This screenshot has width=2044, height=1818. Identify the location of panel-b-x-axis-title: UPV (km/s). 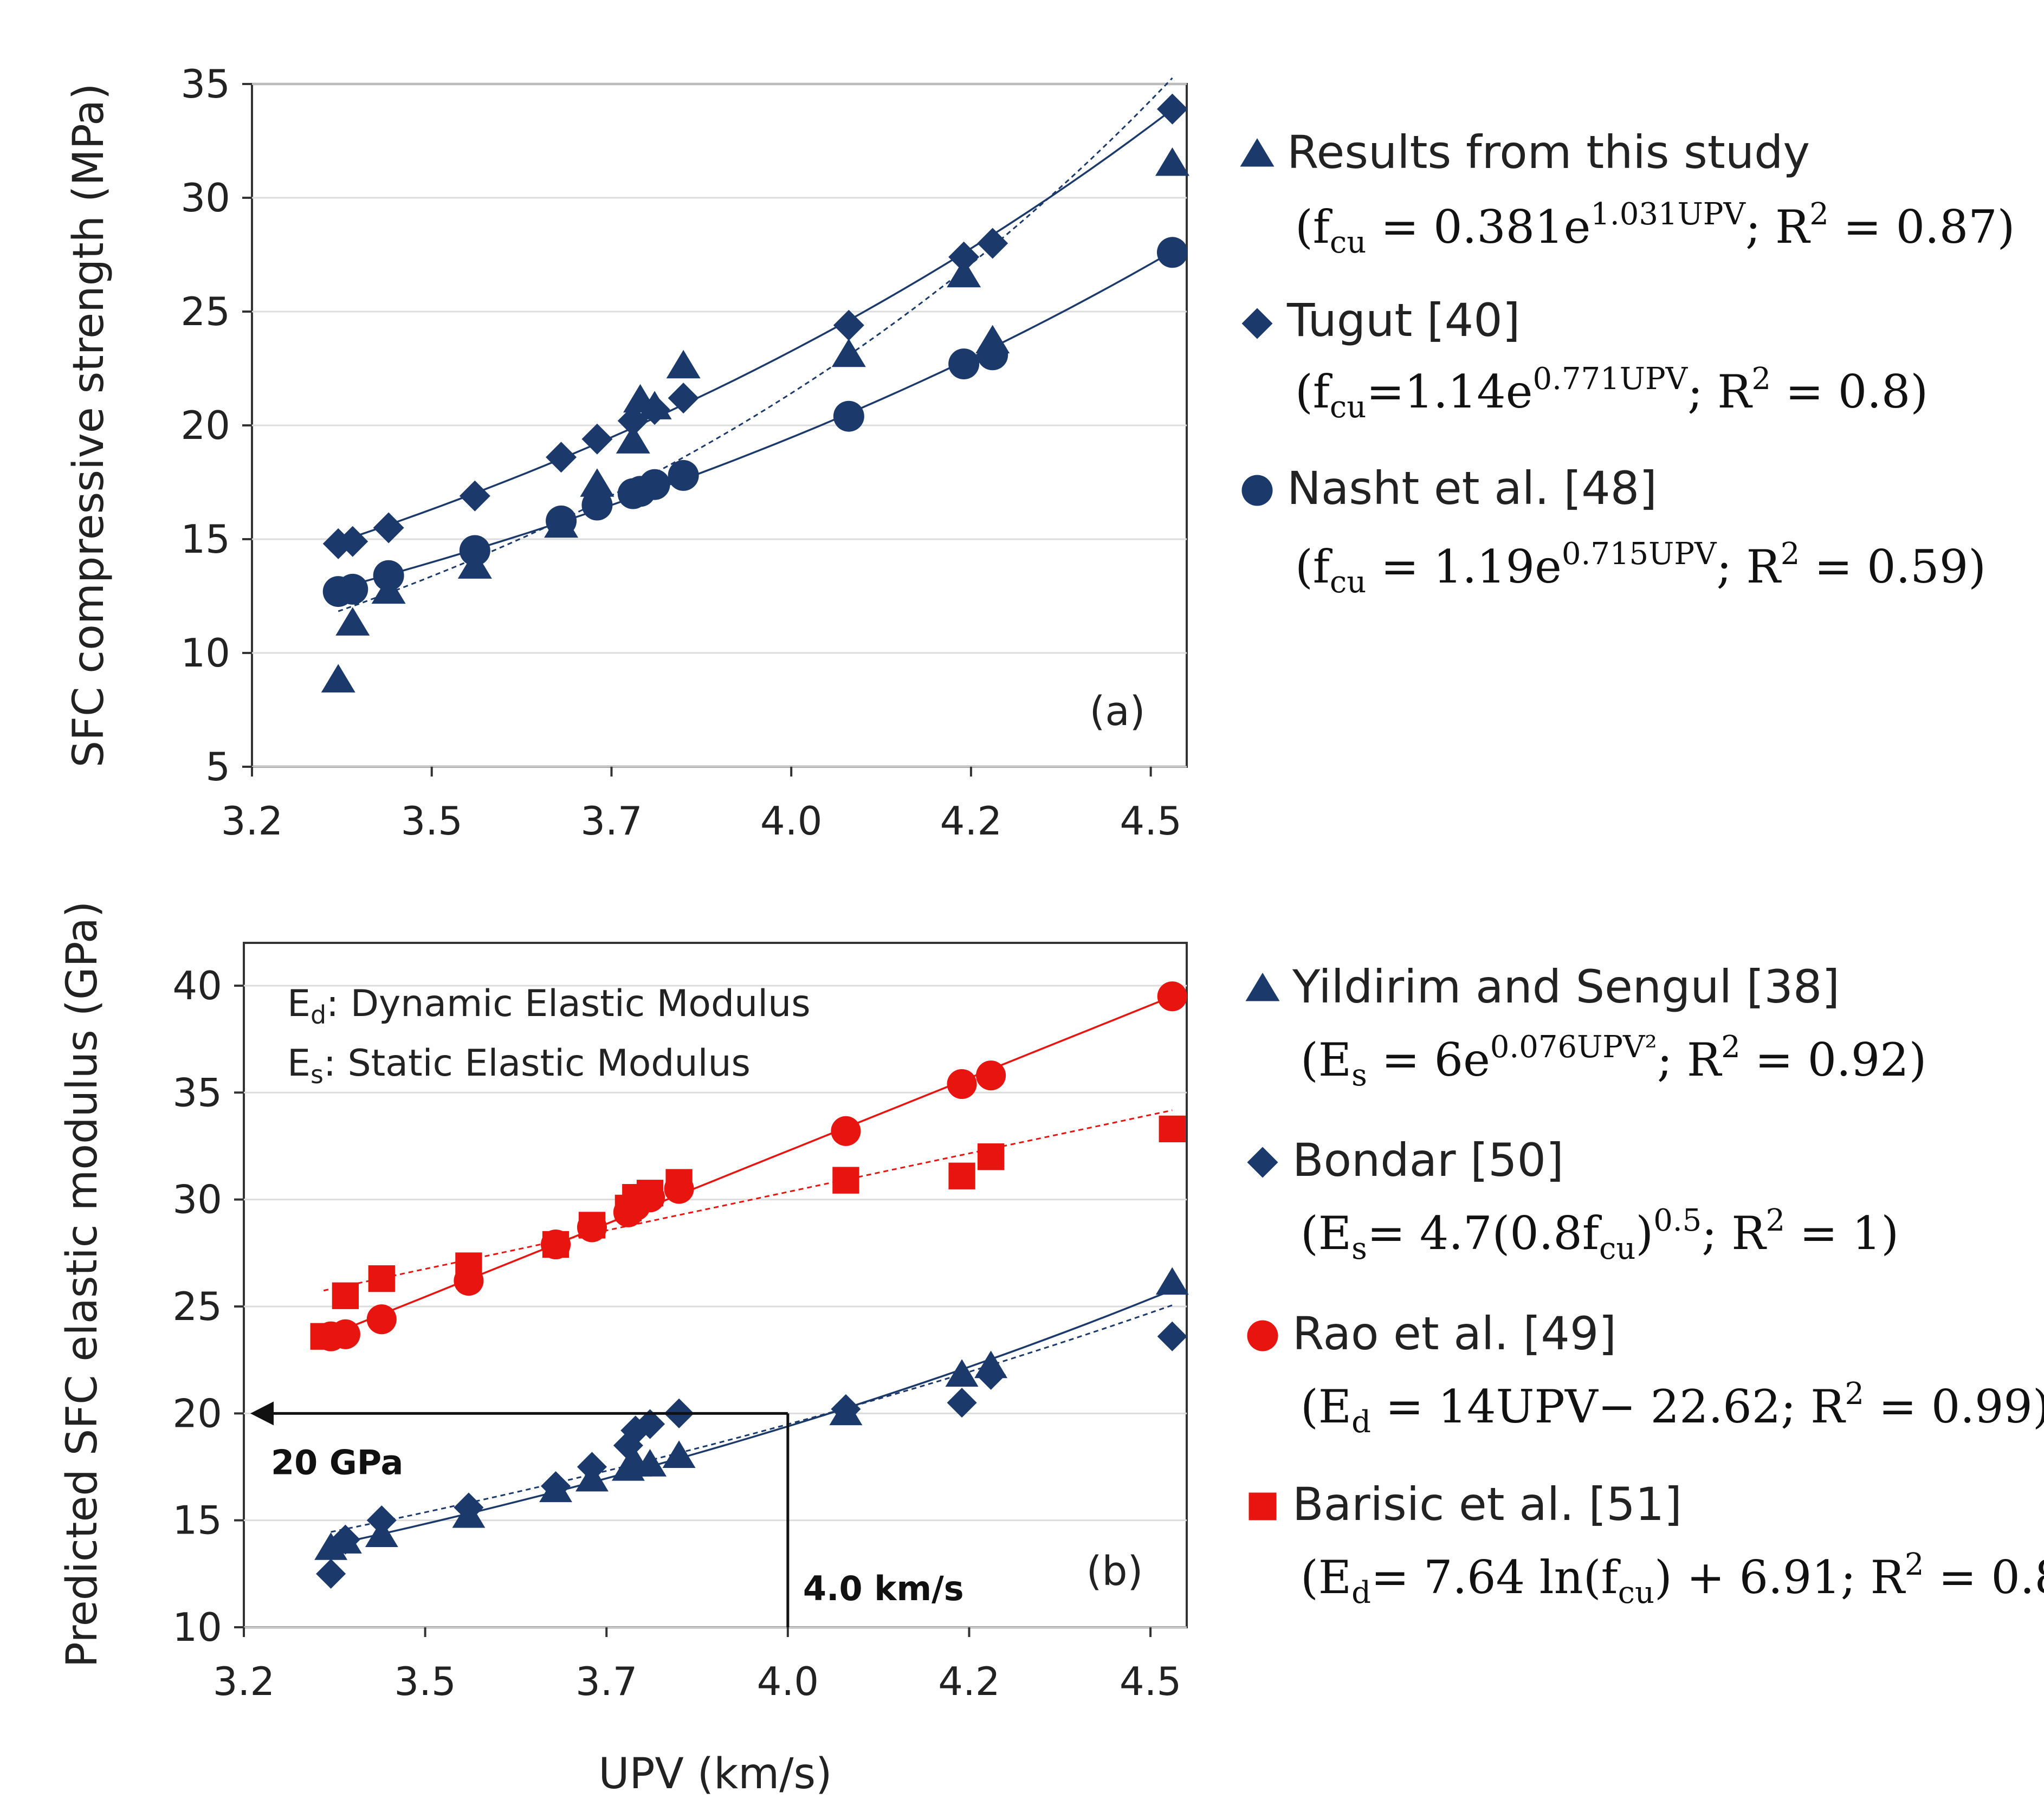
(715, 1774).